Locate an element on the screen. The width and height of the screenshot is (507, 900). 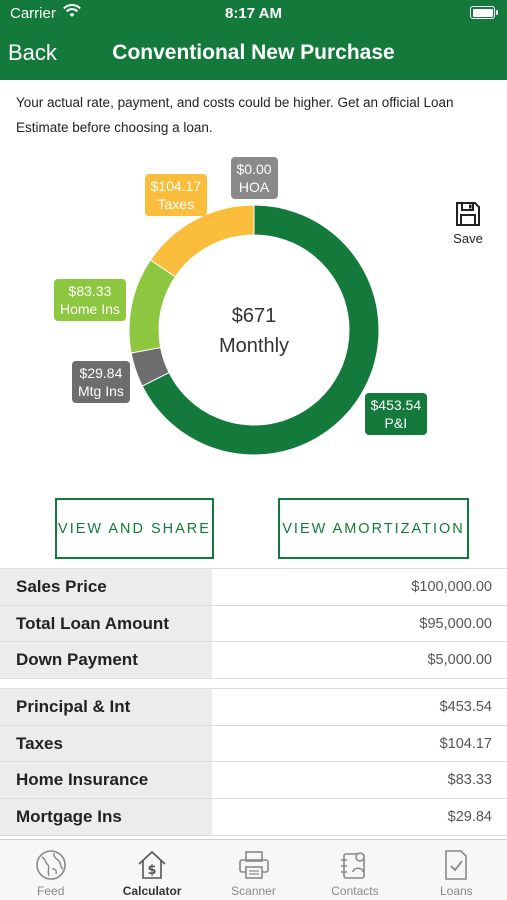
slice-taxes is located at coordinates (202, 241).